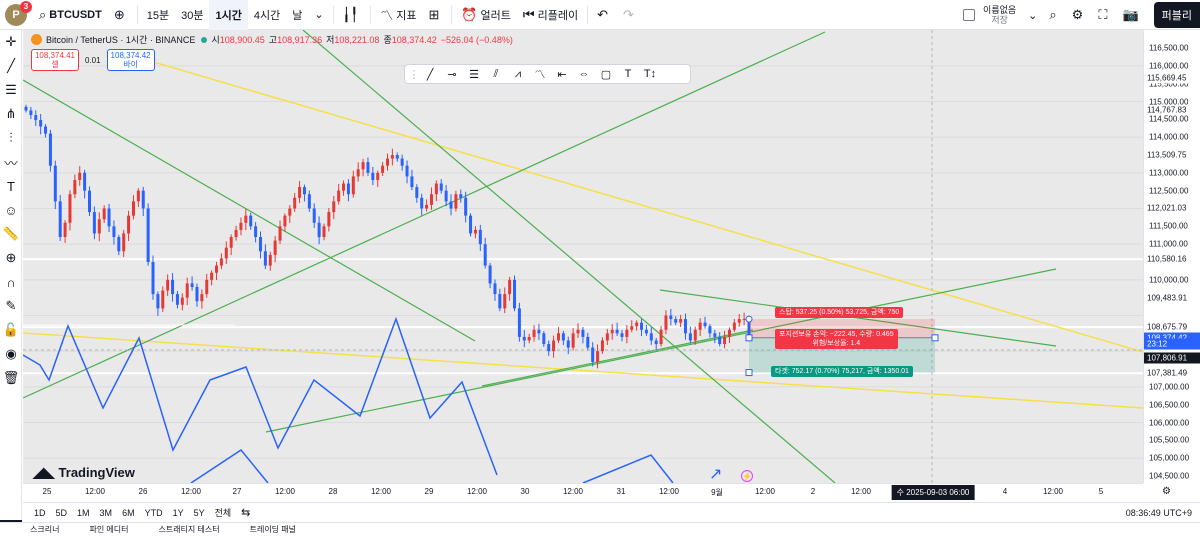  I want to click on scroll-to-realtime-button: ↗, so click(716, 474).